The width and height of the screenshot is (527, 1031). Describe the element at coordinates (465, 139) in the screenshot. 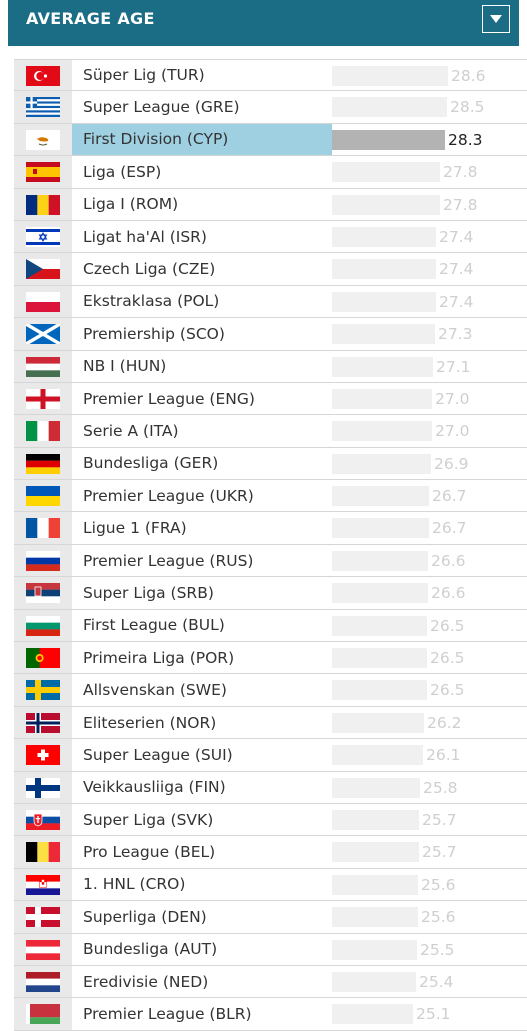

I see `value-label: 28.3` at that location.